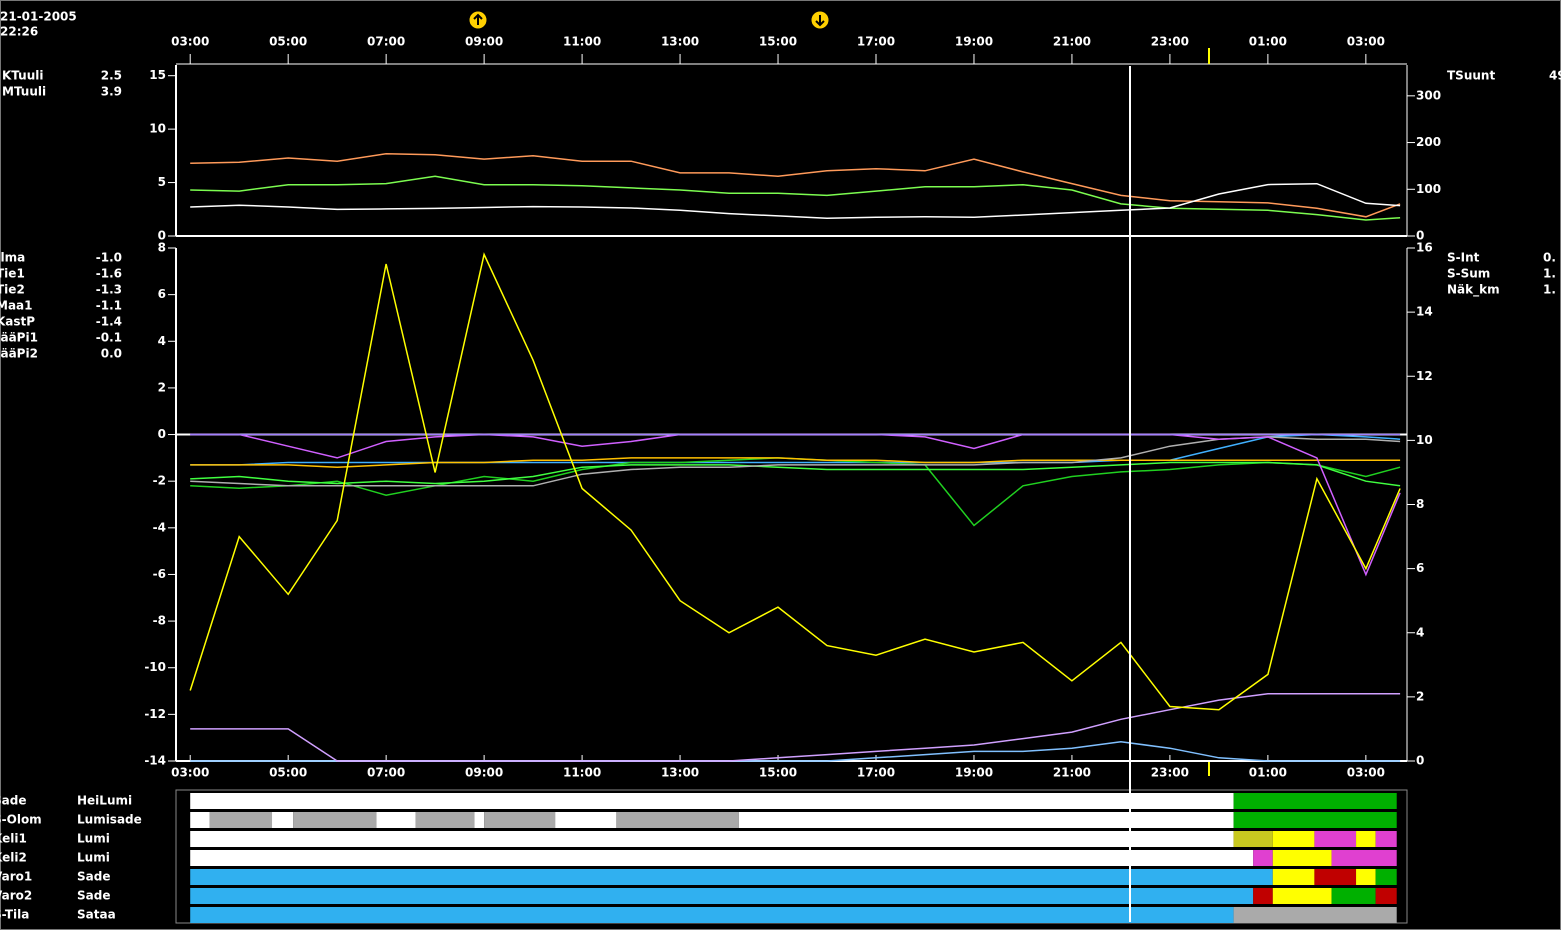  I want to click on y-tick-label: -10, so click(155, 667).